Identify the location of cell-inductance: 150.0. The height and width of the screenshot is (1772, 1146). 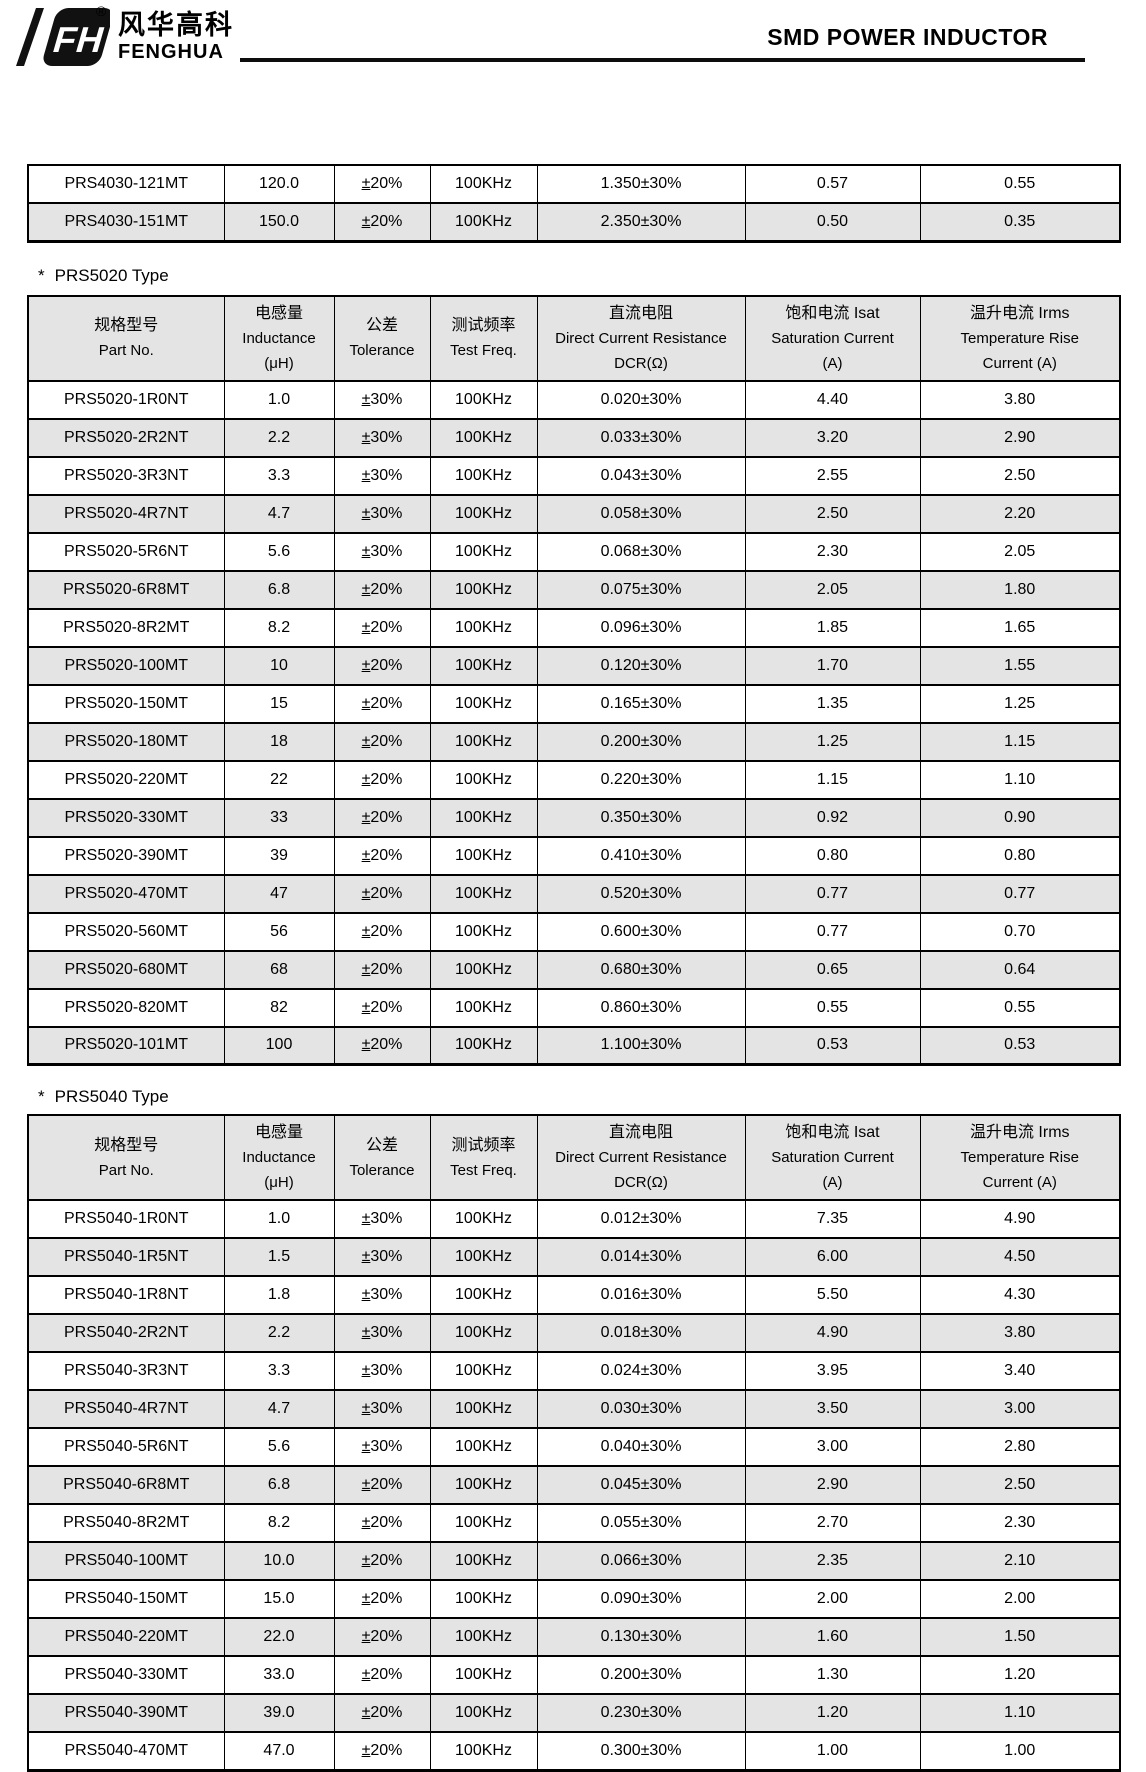
(279, 222).